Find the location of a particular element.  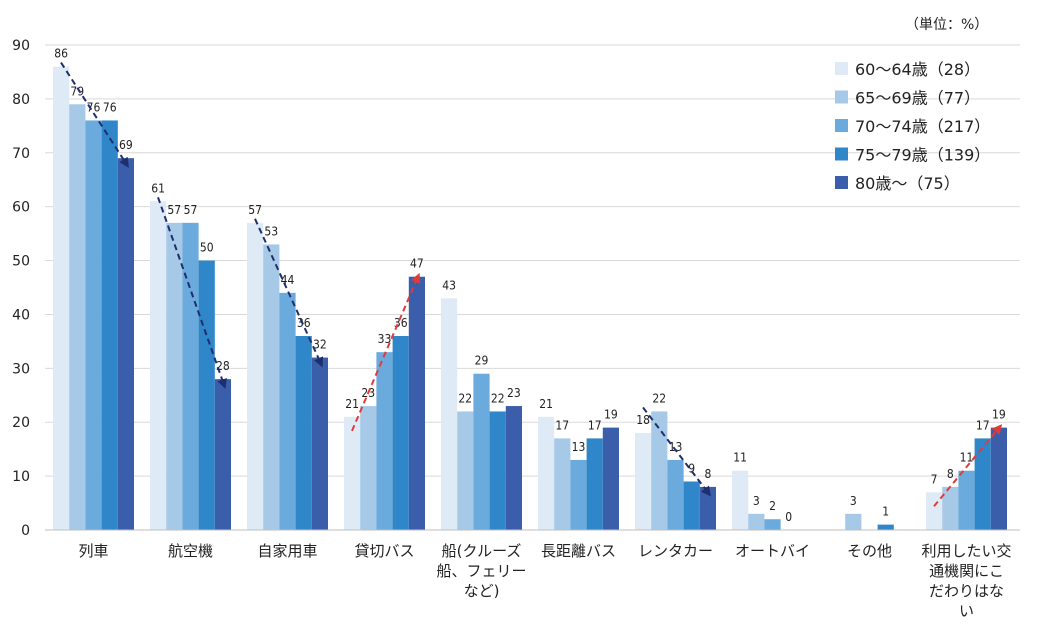

y-tick-label: 0 is located at coordinates (25, 531).